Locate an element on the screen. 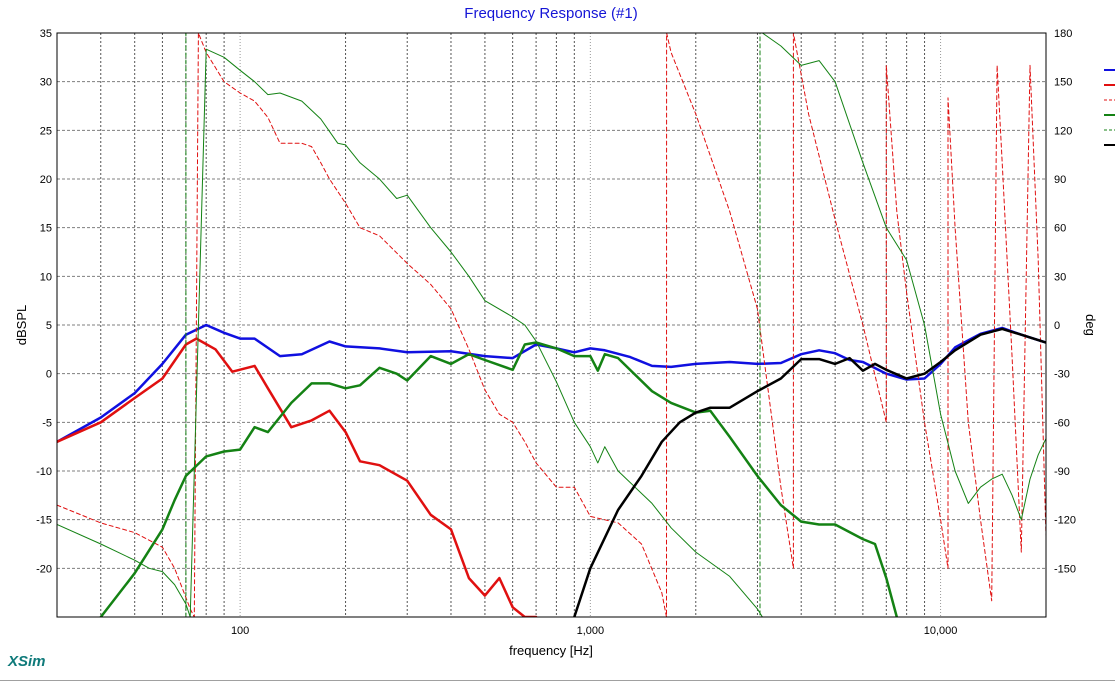 The height and width of the screenshot is (684, 1115). y2-tick-label: 120 is located at coordinates (1063, 131).